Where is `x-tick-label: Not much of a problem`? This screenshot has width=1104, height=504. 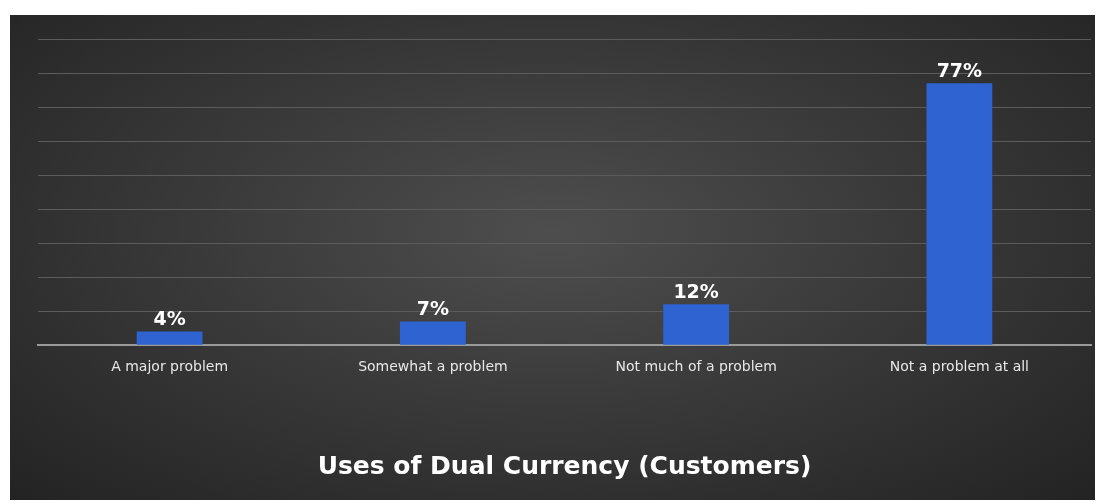
x-tick-label: Not much of a problem is located at coordinates (696, 366).